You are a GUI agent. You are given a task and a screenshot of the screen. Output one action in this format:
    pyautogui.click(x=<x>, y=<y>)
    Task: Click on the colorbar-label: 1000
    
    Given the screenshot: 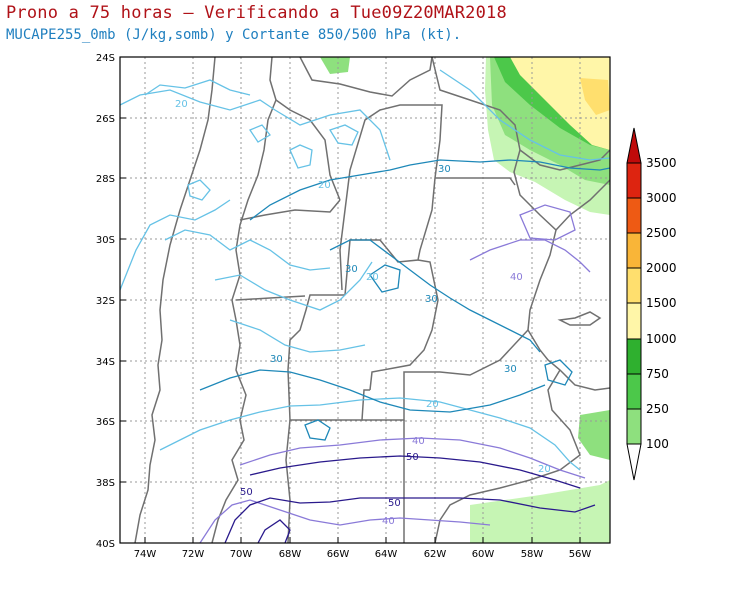 What is the action you would take?
    pyautogui.click(x=661, y=339)
    